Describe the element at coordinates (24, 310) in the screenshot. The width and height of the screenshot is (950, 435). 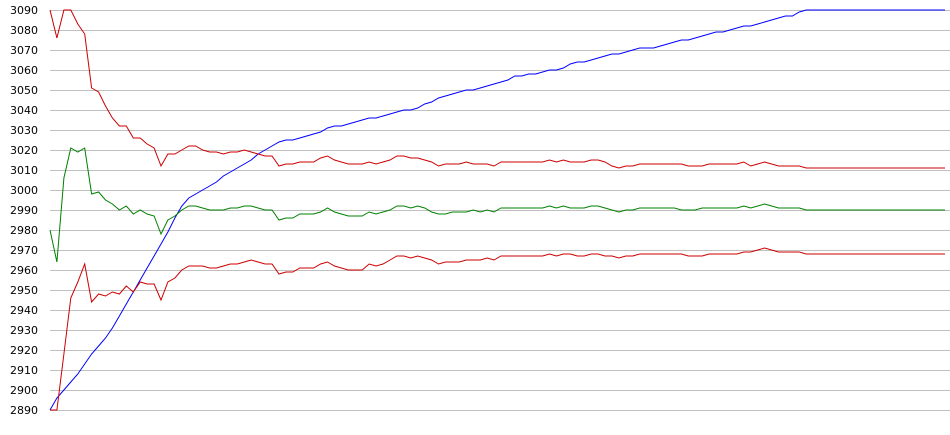
I see `y-tick-label: 2940` at that location.